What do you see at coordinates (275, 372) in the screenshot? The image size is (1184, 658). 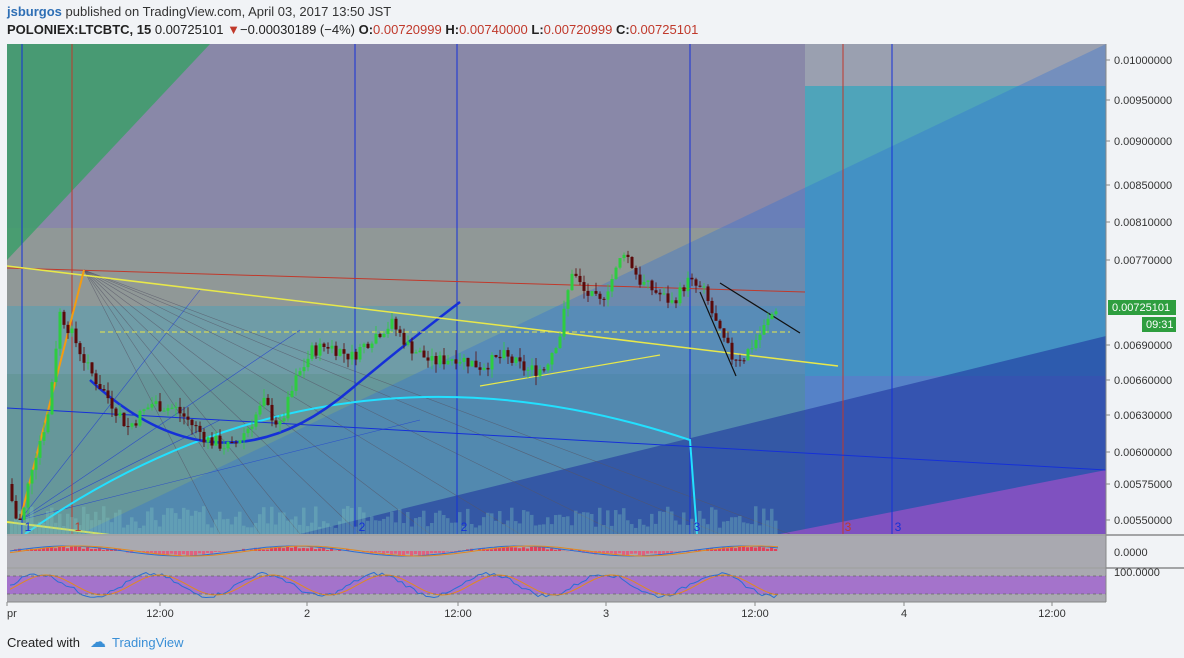 I see `cup-arc` at bounding box center [275, 372].